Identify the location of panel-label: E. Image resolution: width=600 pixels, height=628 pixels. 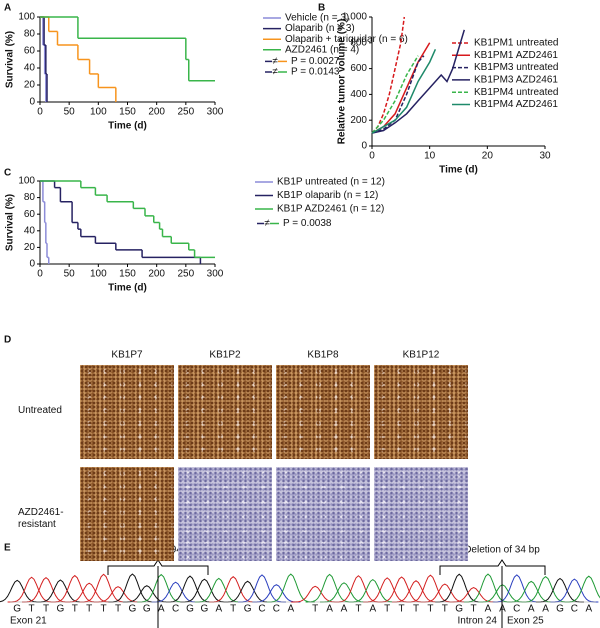
(7, 548).